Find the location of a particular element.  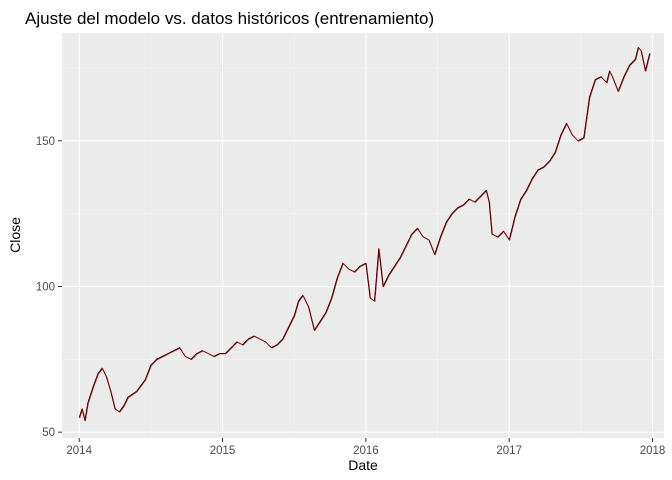

x-tick-label: 2017 is located at coordinates (509, 451).